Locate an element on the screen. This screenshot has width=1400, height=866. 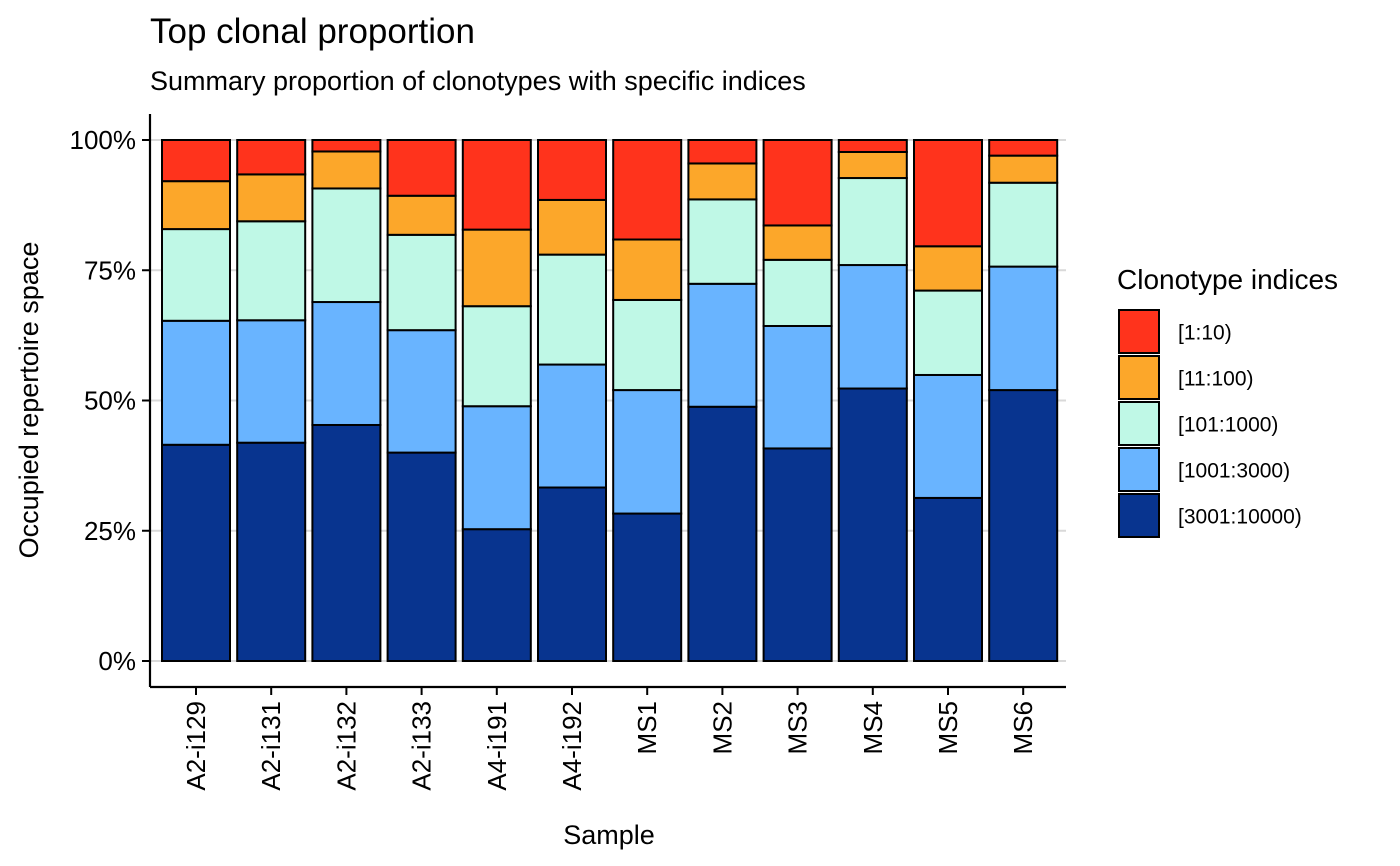
y-axis-ticks: 0% 25% 50% 75% 100% is located at coordinates (110, 400).